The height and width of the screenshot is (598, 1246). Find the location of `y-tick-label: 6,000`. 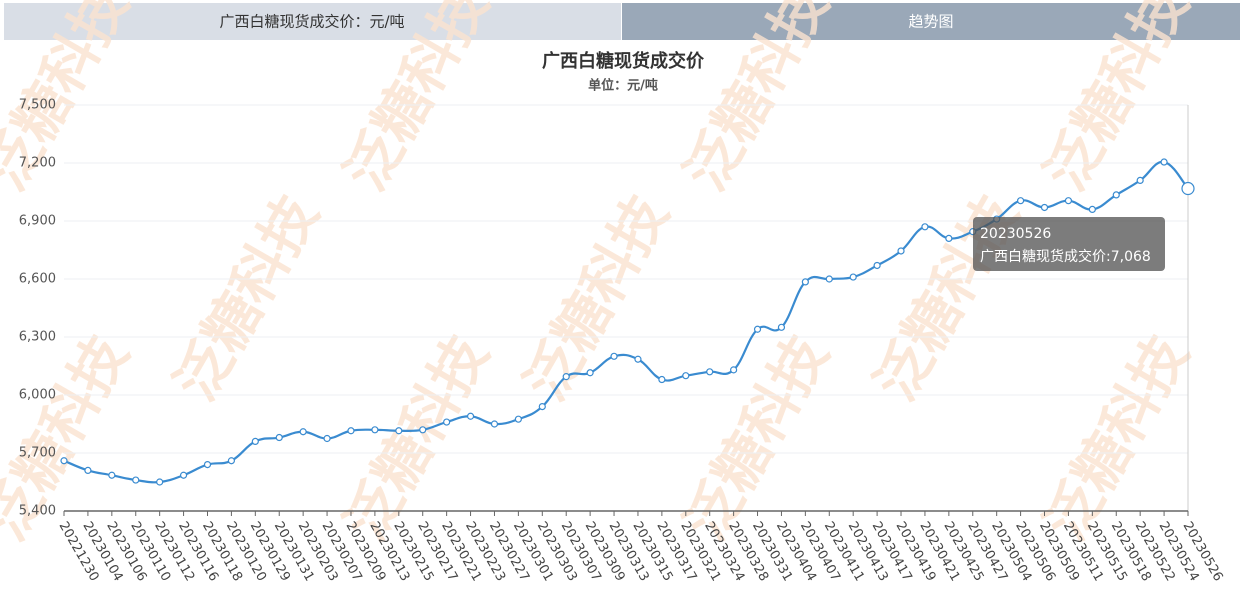

y-tick-label: 6,000 is located at coordinates (37, 395).